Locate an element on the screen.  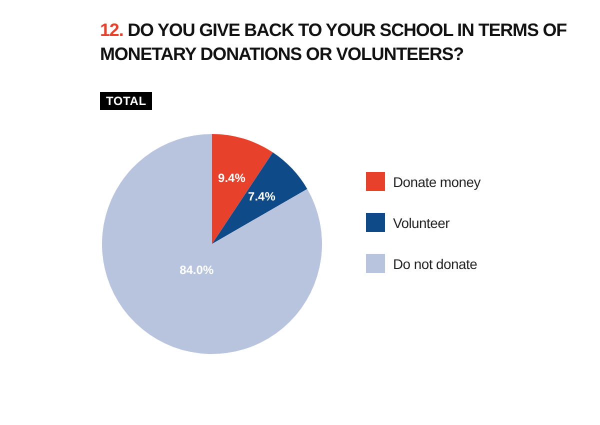
data-label: 9.4% is located at coordinates (232, 178).